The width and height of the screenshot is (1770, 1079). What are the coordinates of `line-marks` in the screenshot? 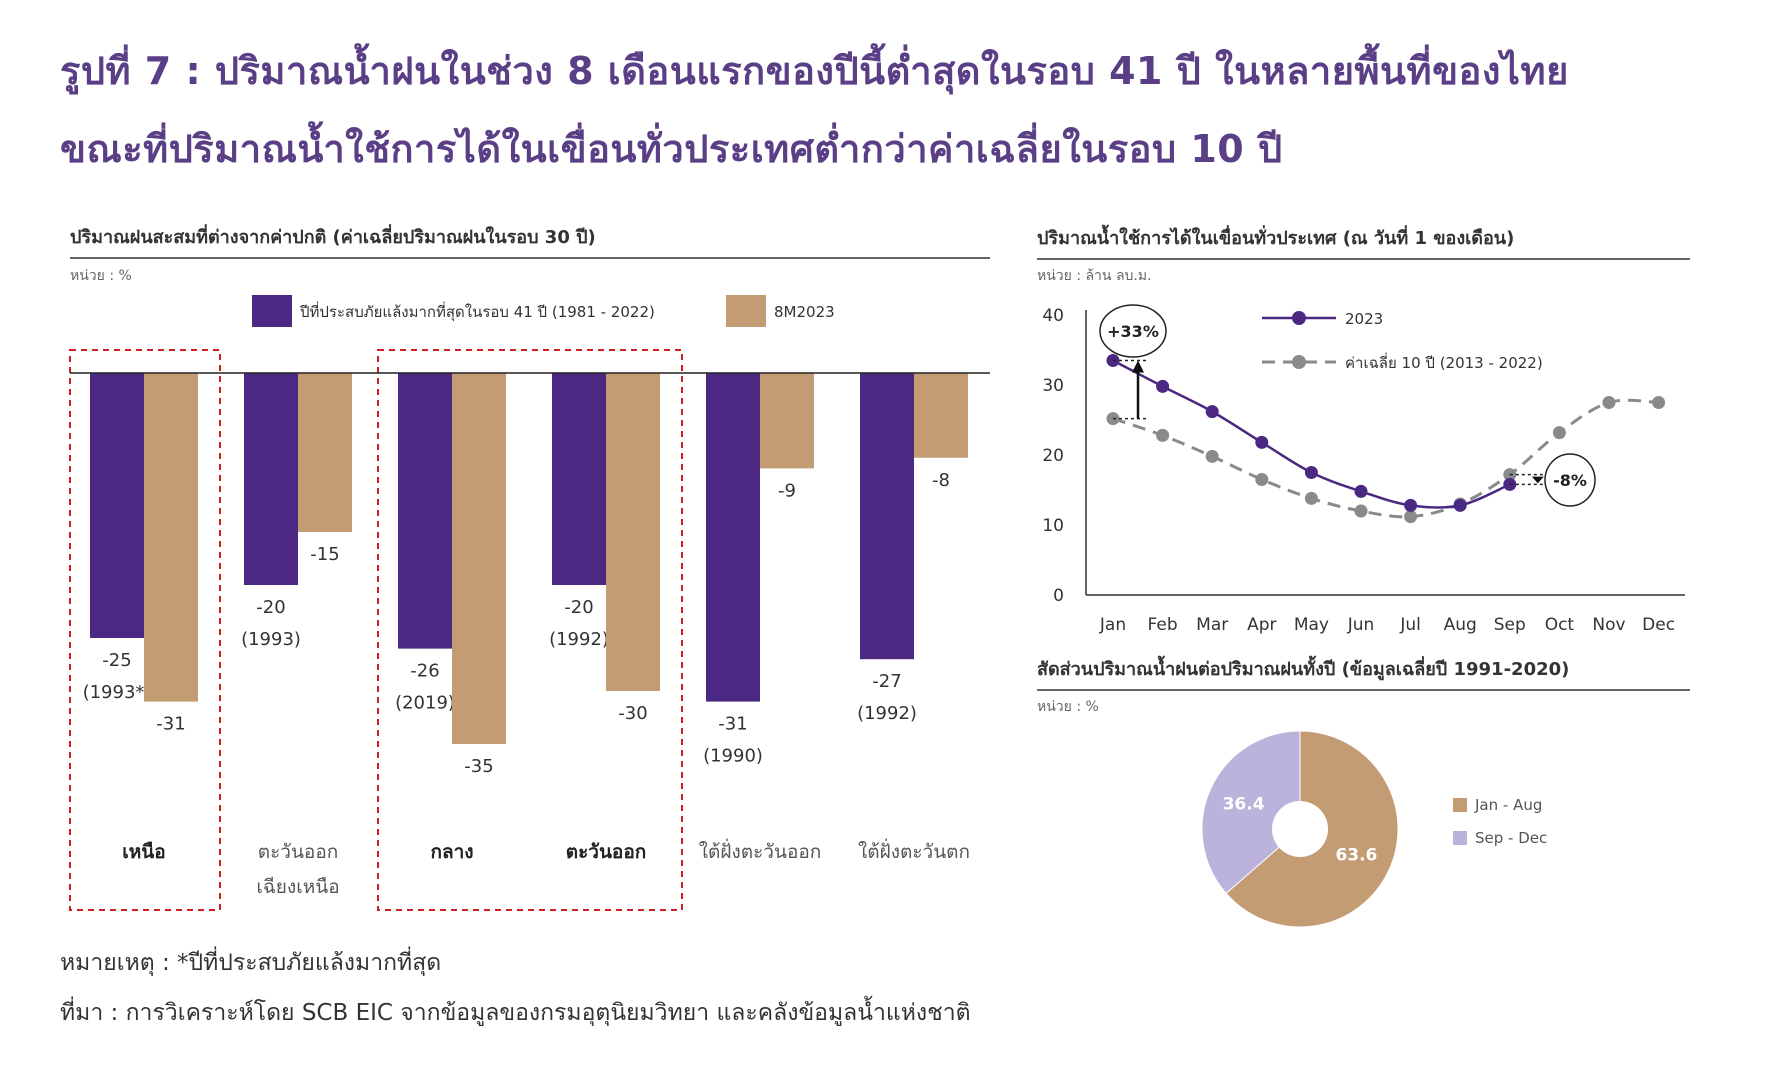 It's located at (1386, 439).